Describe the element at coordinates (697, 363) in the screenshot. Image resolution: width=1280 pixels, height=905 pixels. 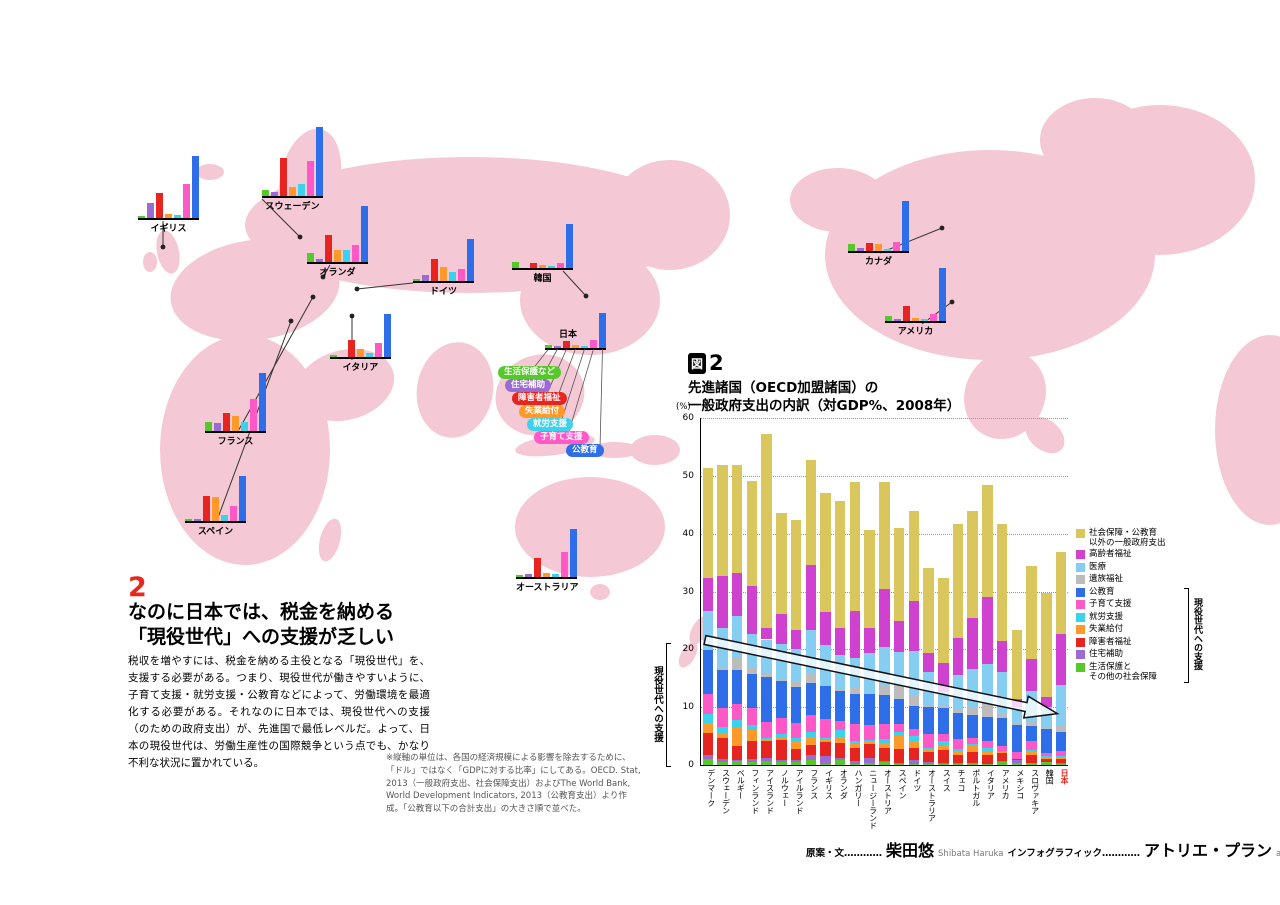
I see `zu-badge-icon: 図` at that location.